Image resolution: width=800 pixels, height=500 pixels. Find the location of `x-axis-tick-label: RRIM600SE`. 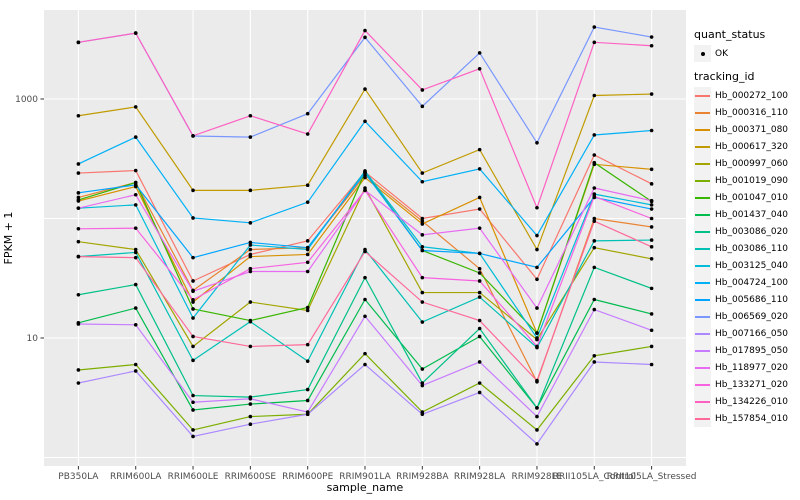

x-axis-tick-label: RRIM600SE is located at coordinates (251, 477).